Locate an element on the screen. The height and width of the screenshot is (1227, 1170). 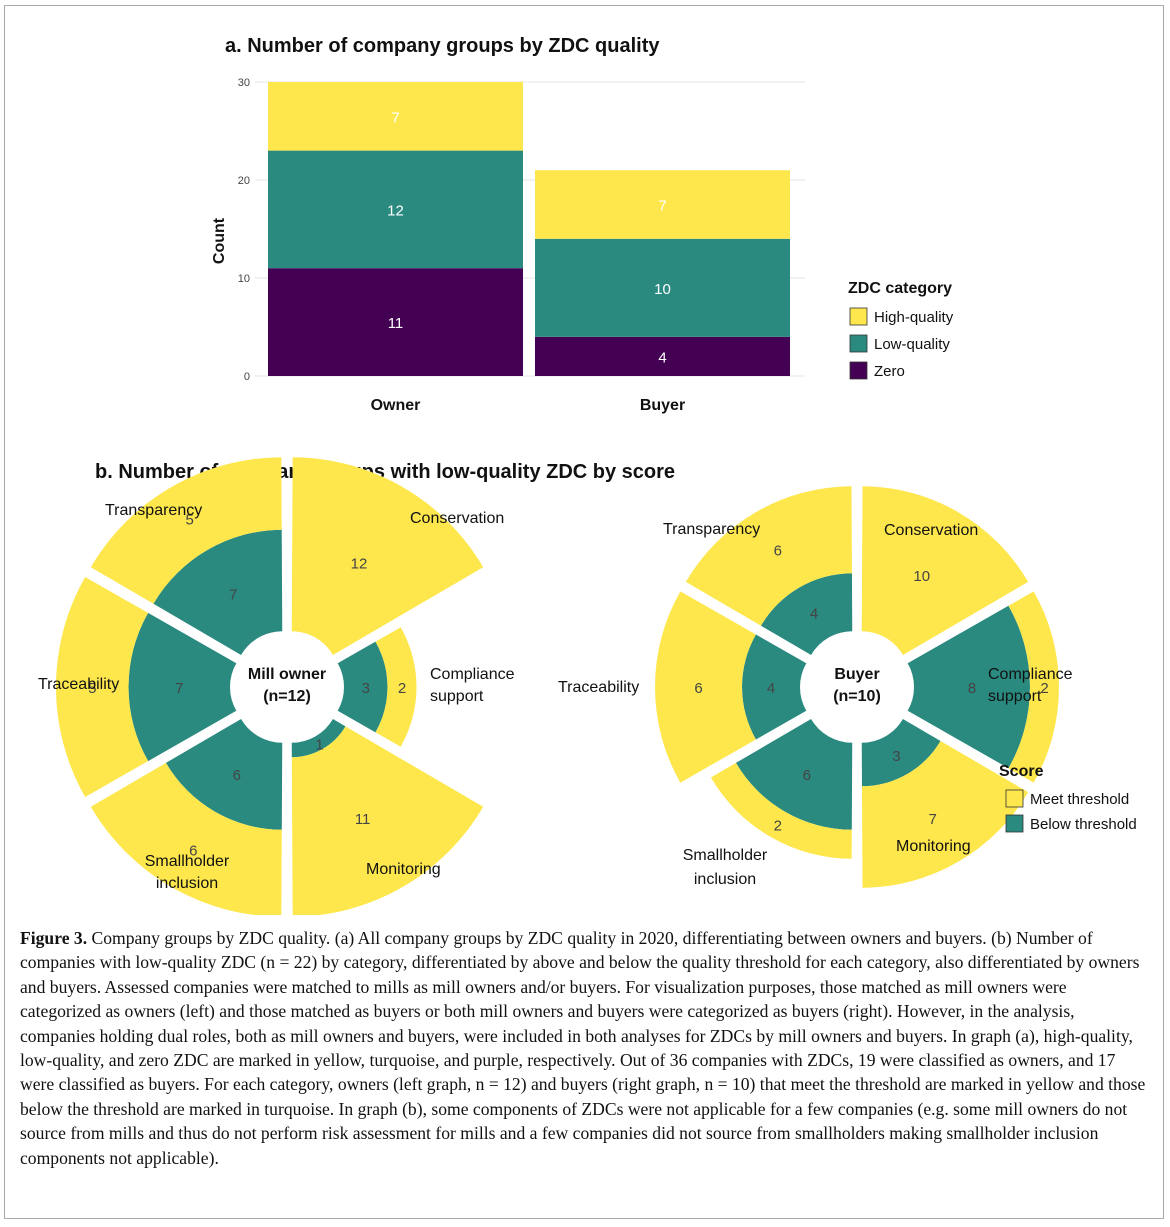
category-label-transparency-0: Transparency is located at coordinates (153, 510).